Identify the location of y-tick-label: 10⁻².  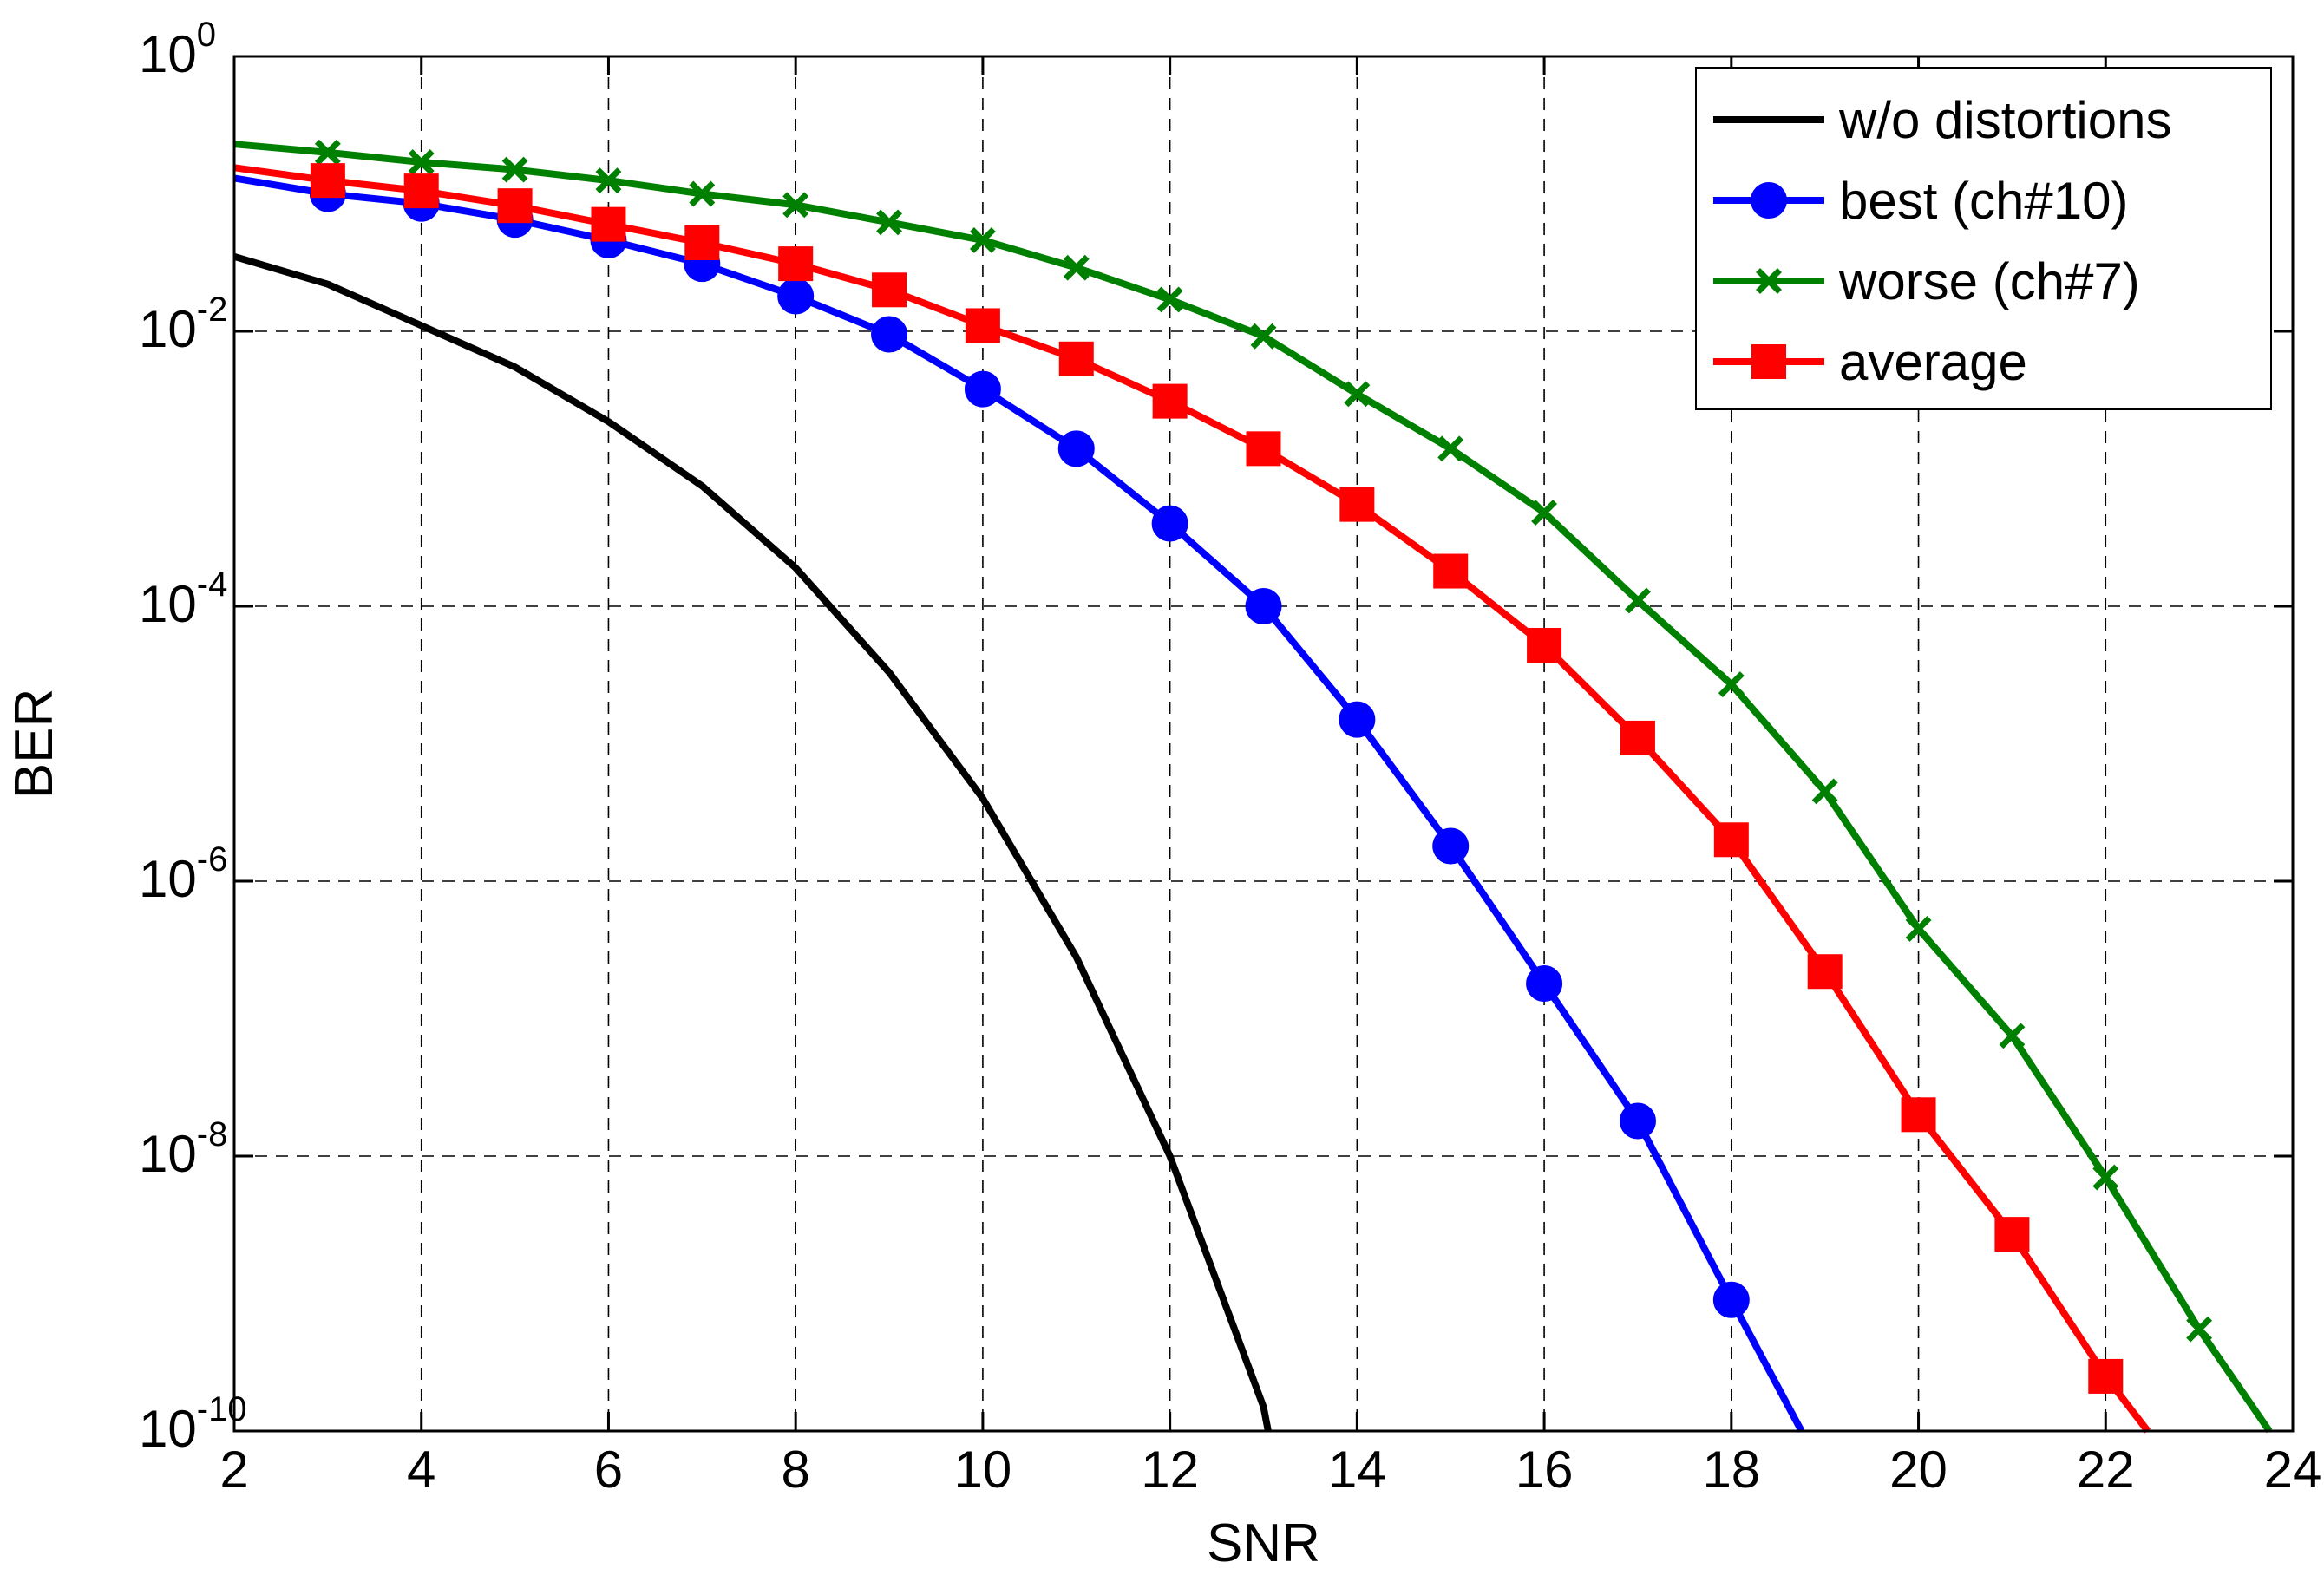
(183, 324).